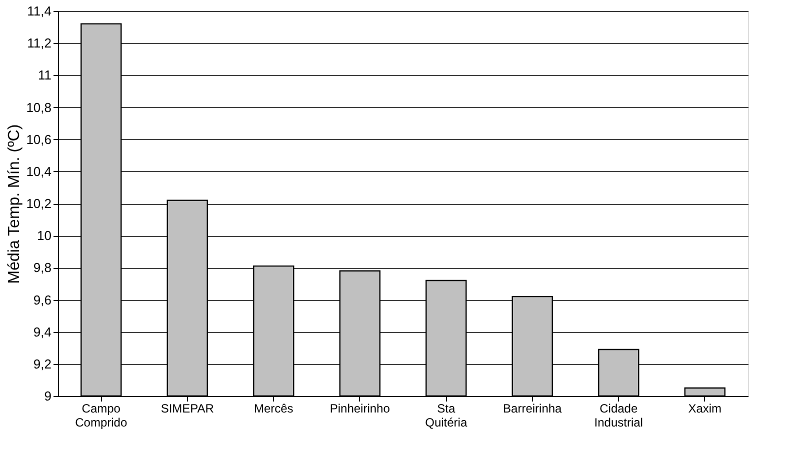 The height and width of the screenshot is (453, 794). I want to click on y-tick-label: 10,4, so click(39, 171).